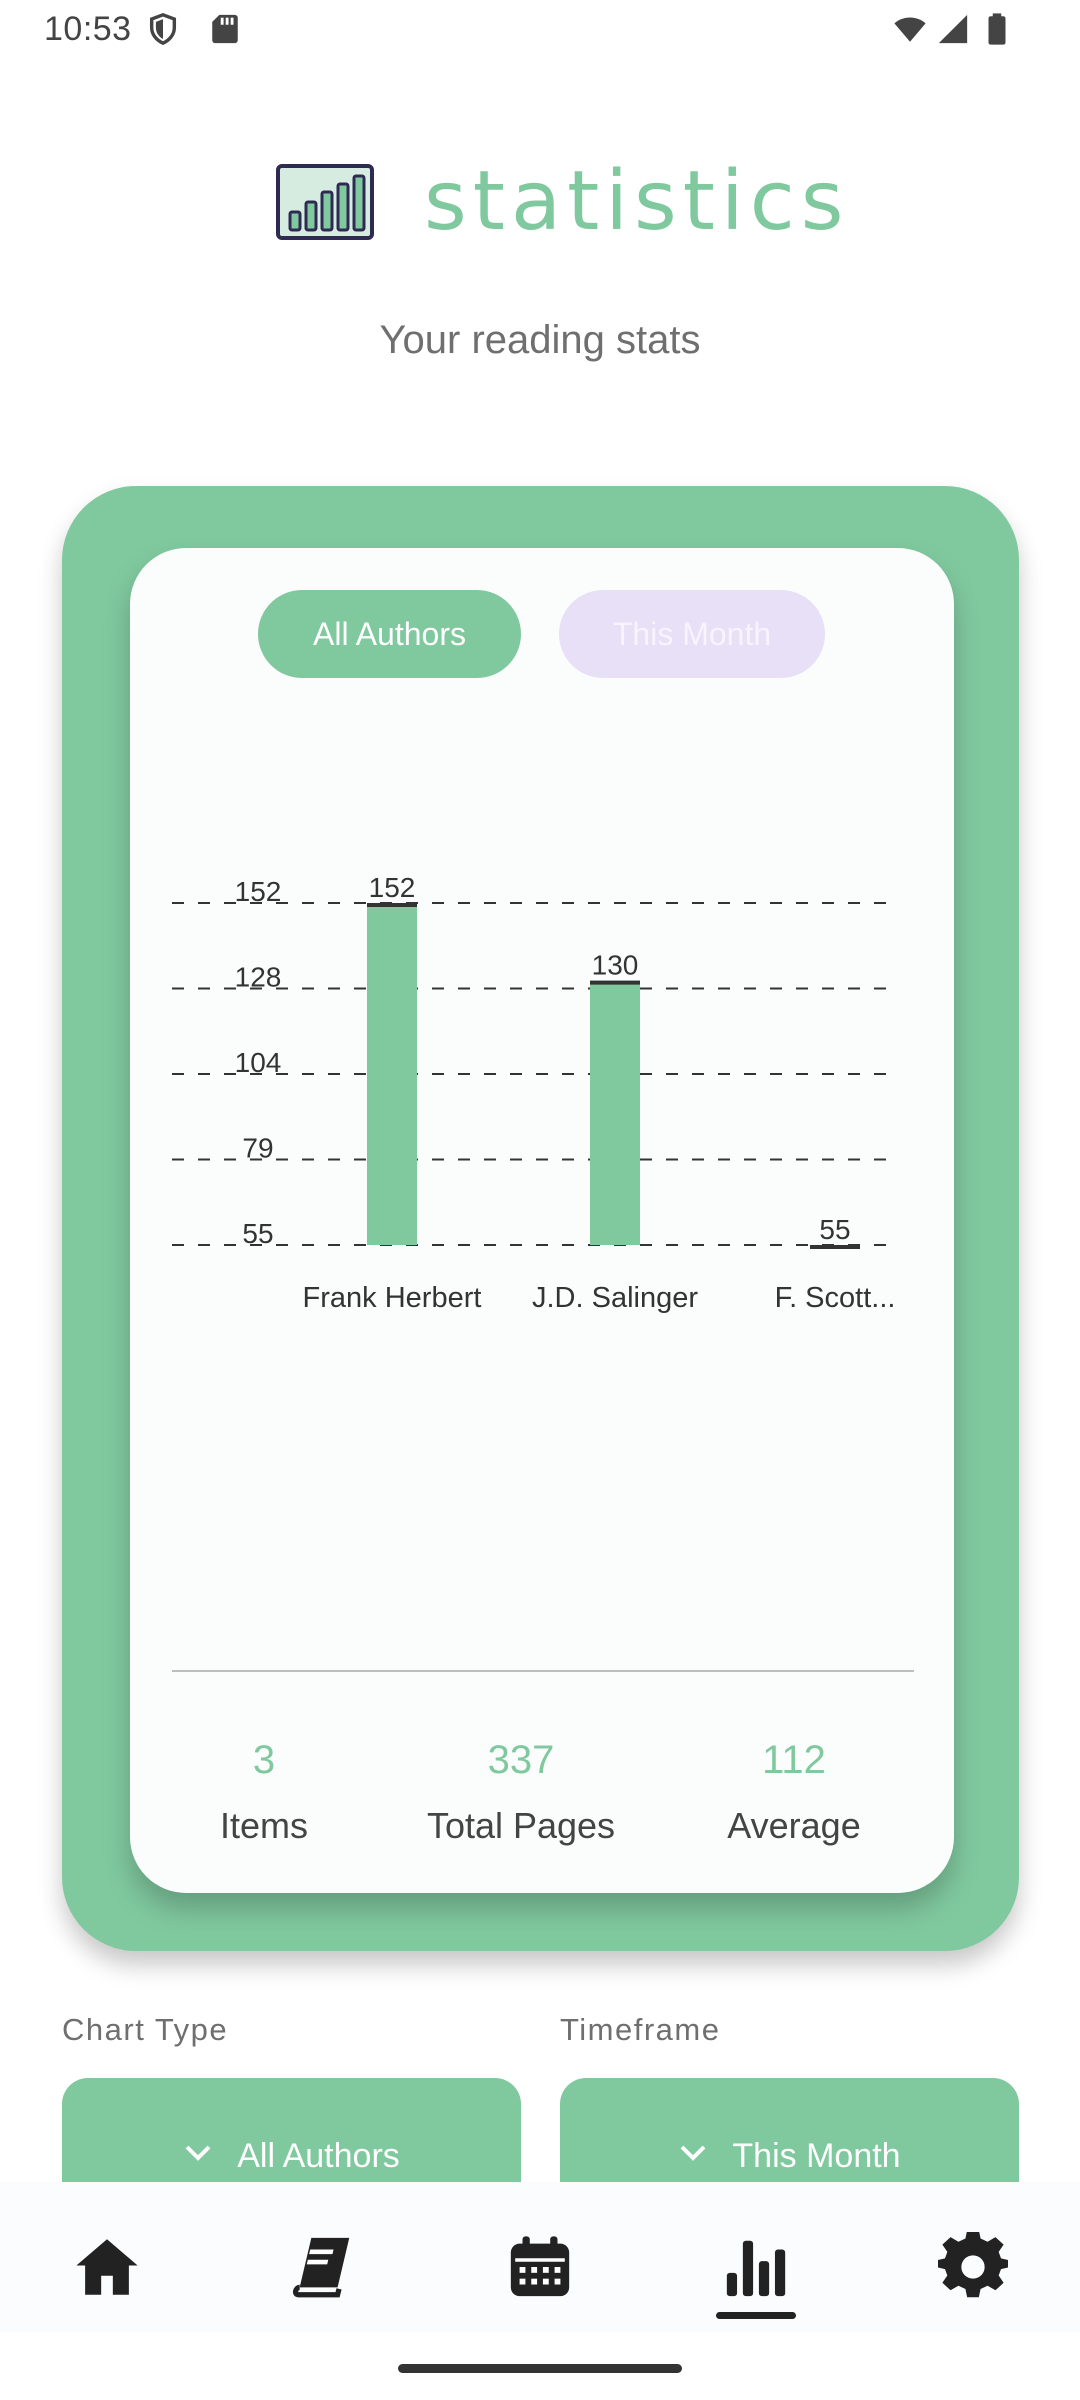 The height and width of the screenshot is (2400, 1080). Describe the element at coordinates (540, 2368) in the screenshot. I see `gesture-handle` at that location.